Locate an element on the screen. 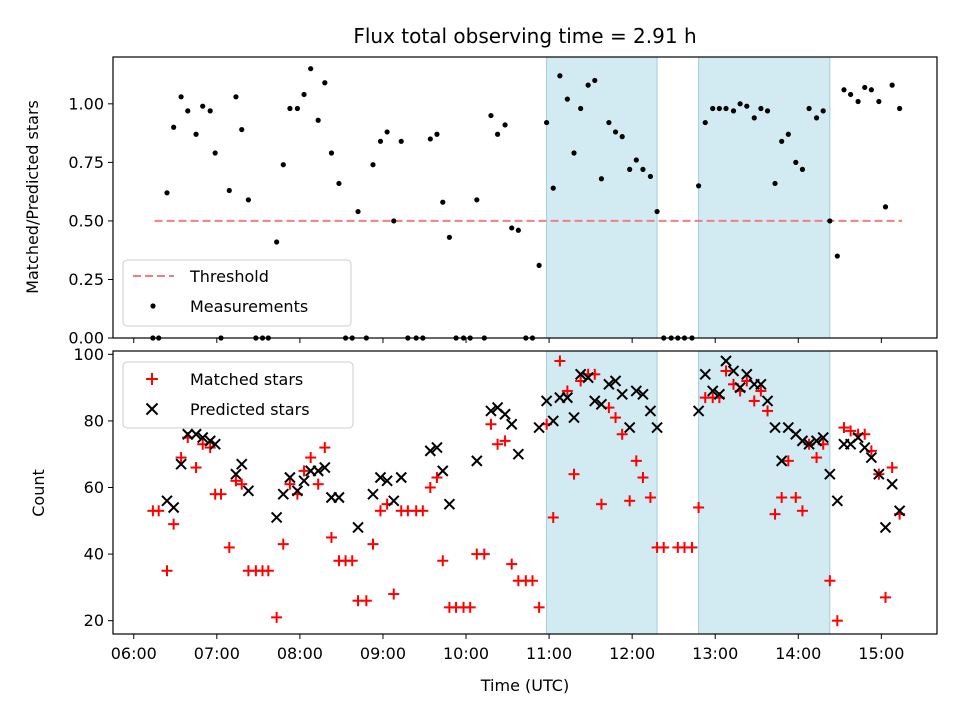 Image resolution: width=960 pixels, height=720 pixels. x-tick-label: 07:00 is located at coordinates (217, 653).